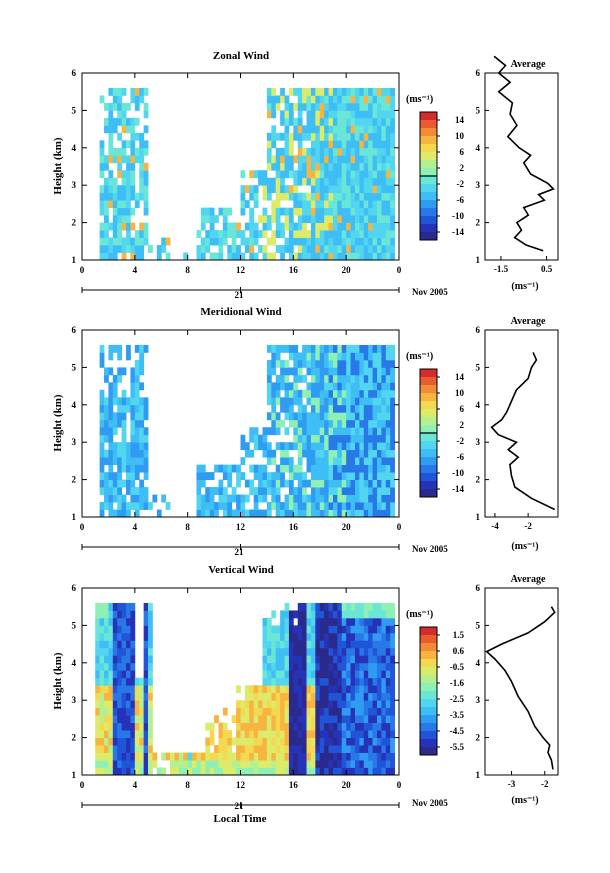 The width and height of the screenshot is (610, 873). I want to click on colorbar-tick-label: 1.5, so click(459, 635).